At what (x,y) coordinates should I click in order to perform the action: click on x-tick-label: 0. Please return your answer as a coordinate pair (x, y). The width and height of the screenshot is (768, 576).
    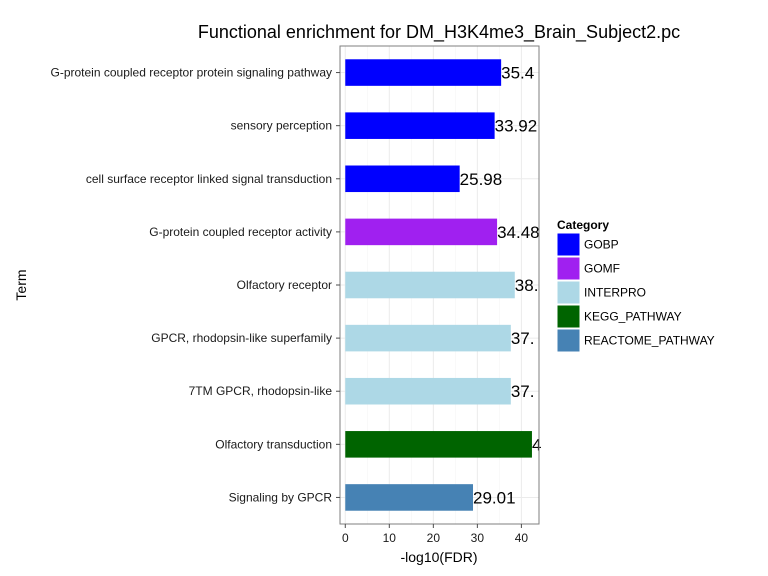
    Looking at the image, I should click on (345, 538).